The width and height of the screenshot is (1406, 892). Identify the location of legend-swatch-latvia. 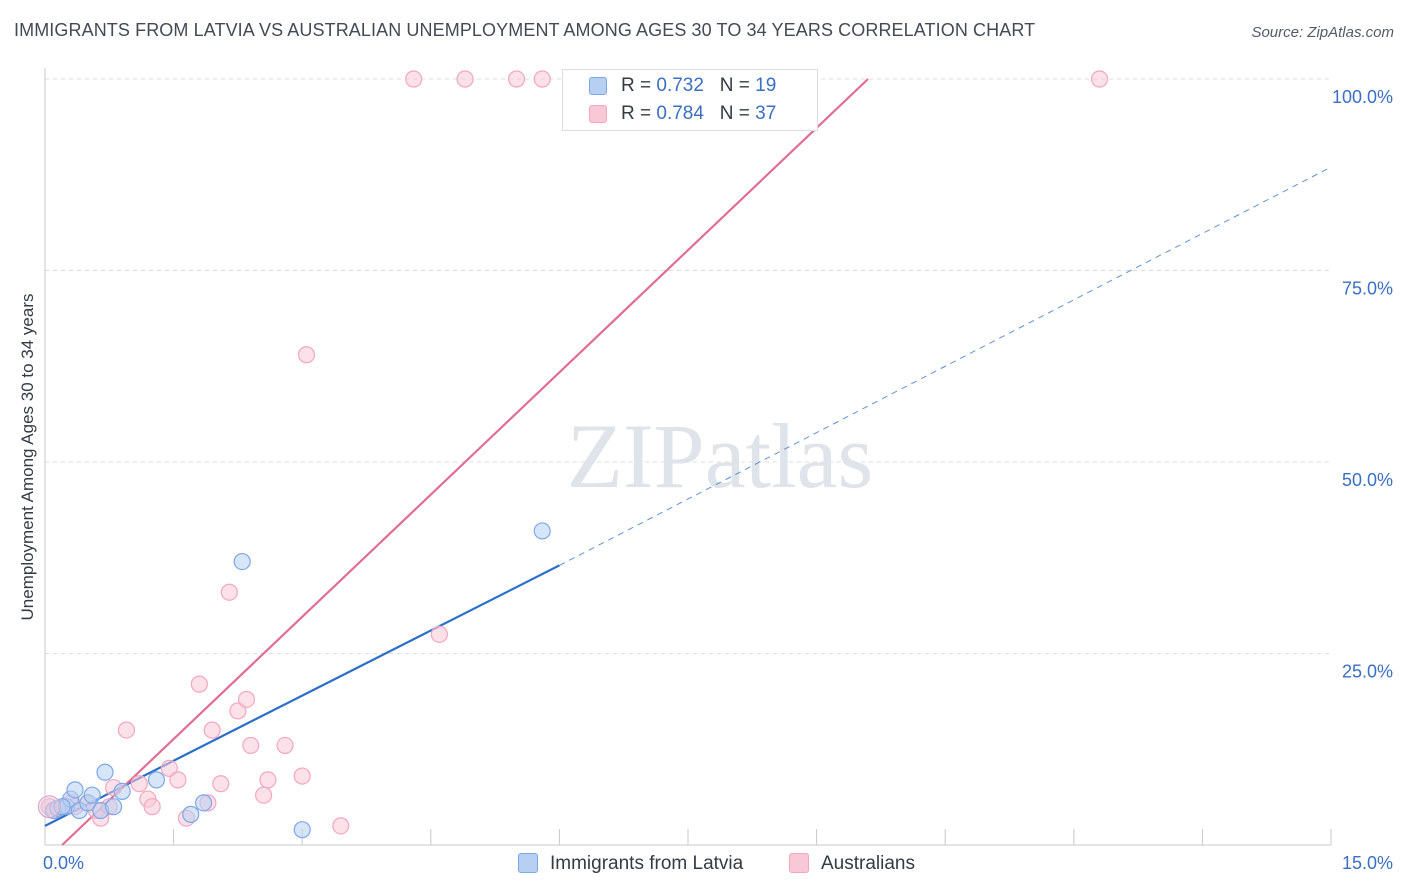
(598, 86).